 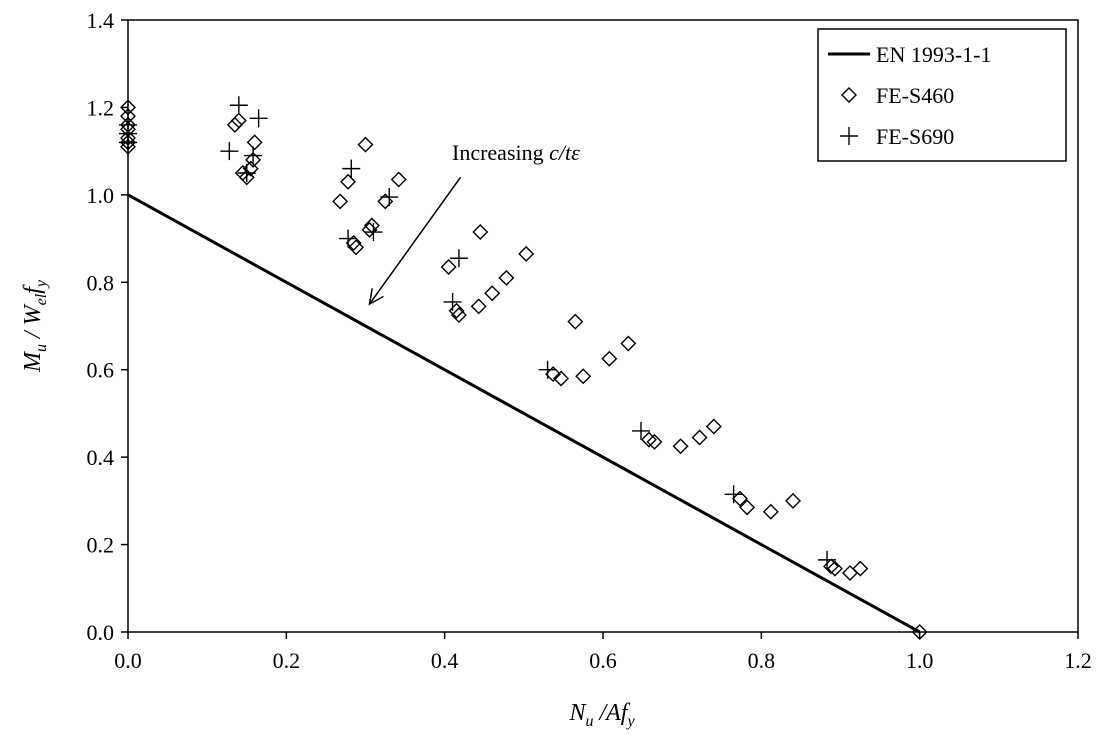 I want to click on x-tick-label: 1.0, so click(x=920, y=660).